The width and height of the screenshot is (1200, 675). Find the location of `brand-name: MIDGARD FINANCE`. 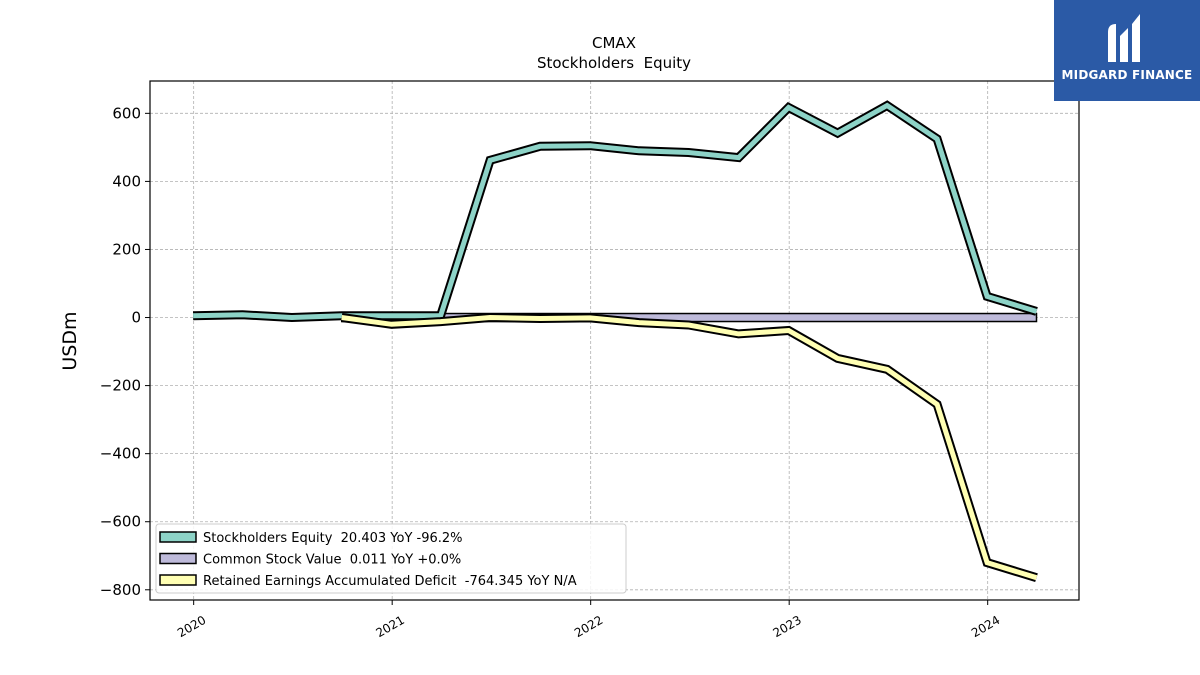

brand-name: MIDGARD FINANCE is located at coordinates (1127, 75).